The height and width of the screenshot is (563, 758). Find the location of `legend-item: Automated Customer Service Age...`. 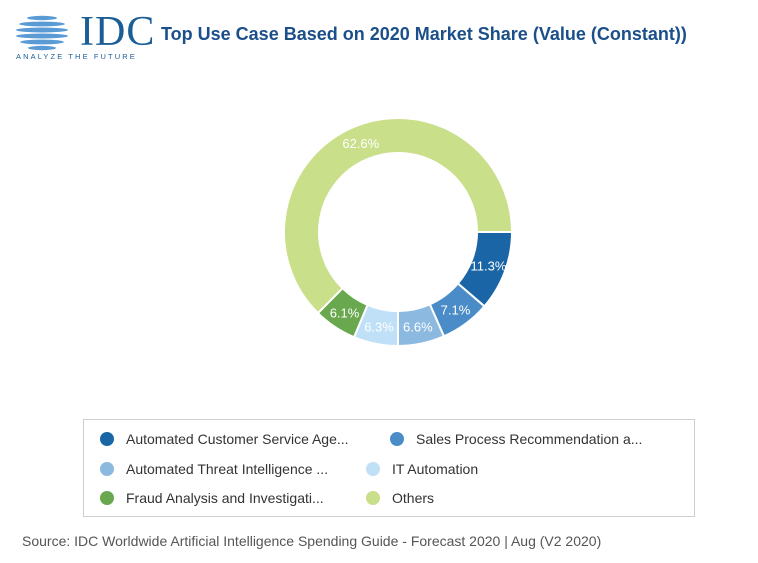

legend-item: Automated Customer Service Age... is located at coordinates (224, 439).